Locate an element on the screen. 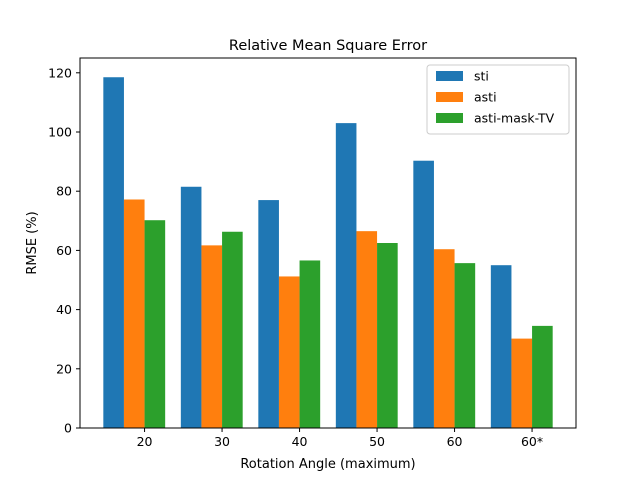 The width and height of the screenshot is (640, 484). legend: sti asti asti-mask-TV is located at coordinates (498, 99).